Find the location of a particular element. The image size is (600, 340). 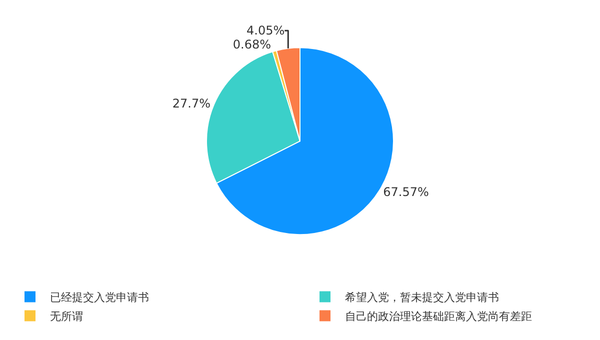

legend-label: 希望入党，暂未提交入党申请书 is located at coordinates (422, 297).